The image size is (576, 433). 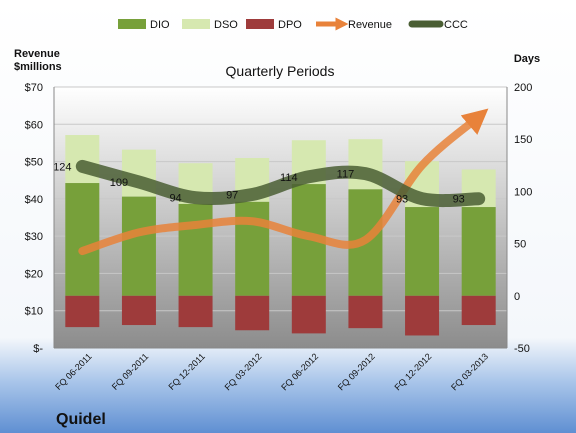 What do you see at coordinates (346, 175) in the screenshot?
I see `ccc-data-label: 117` at bounding box center [346, 175].